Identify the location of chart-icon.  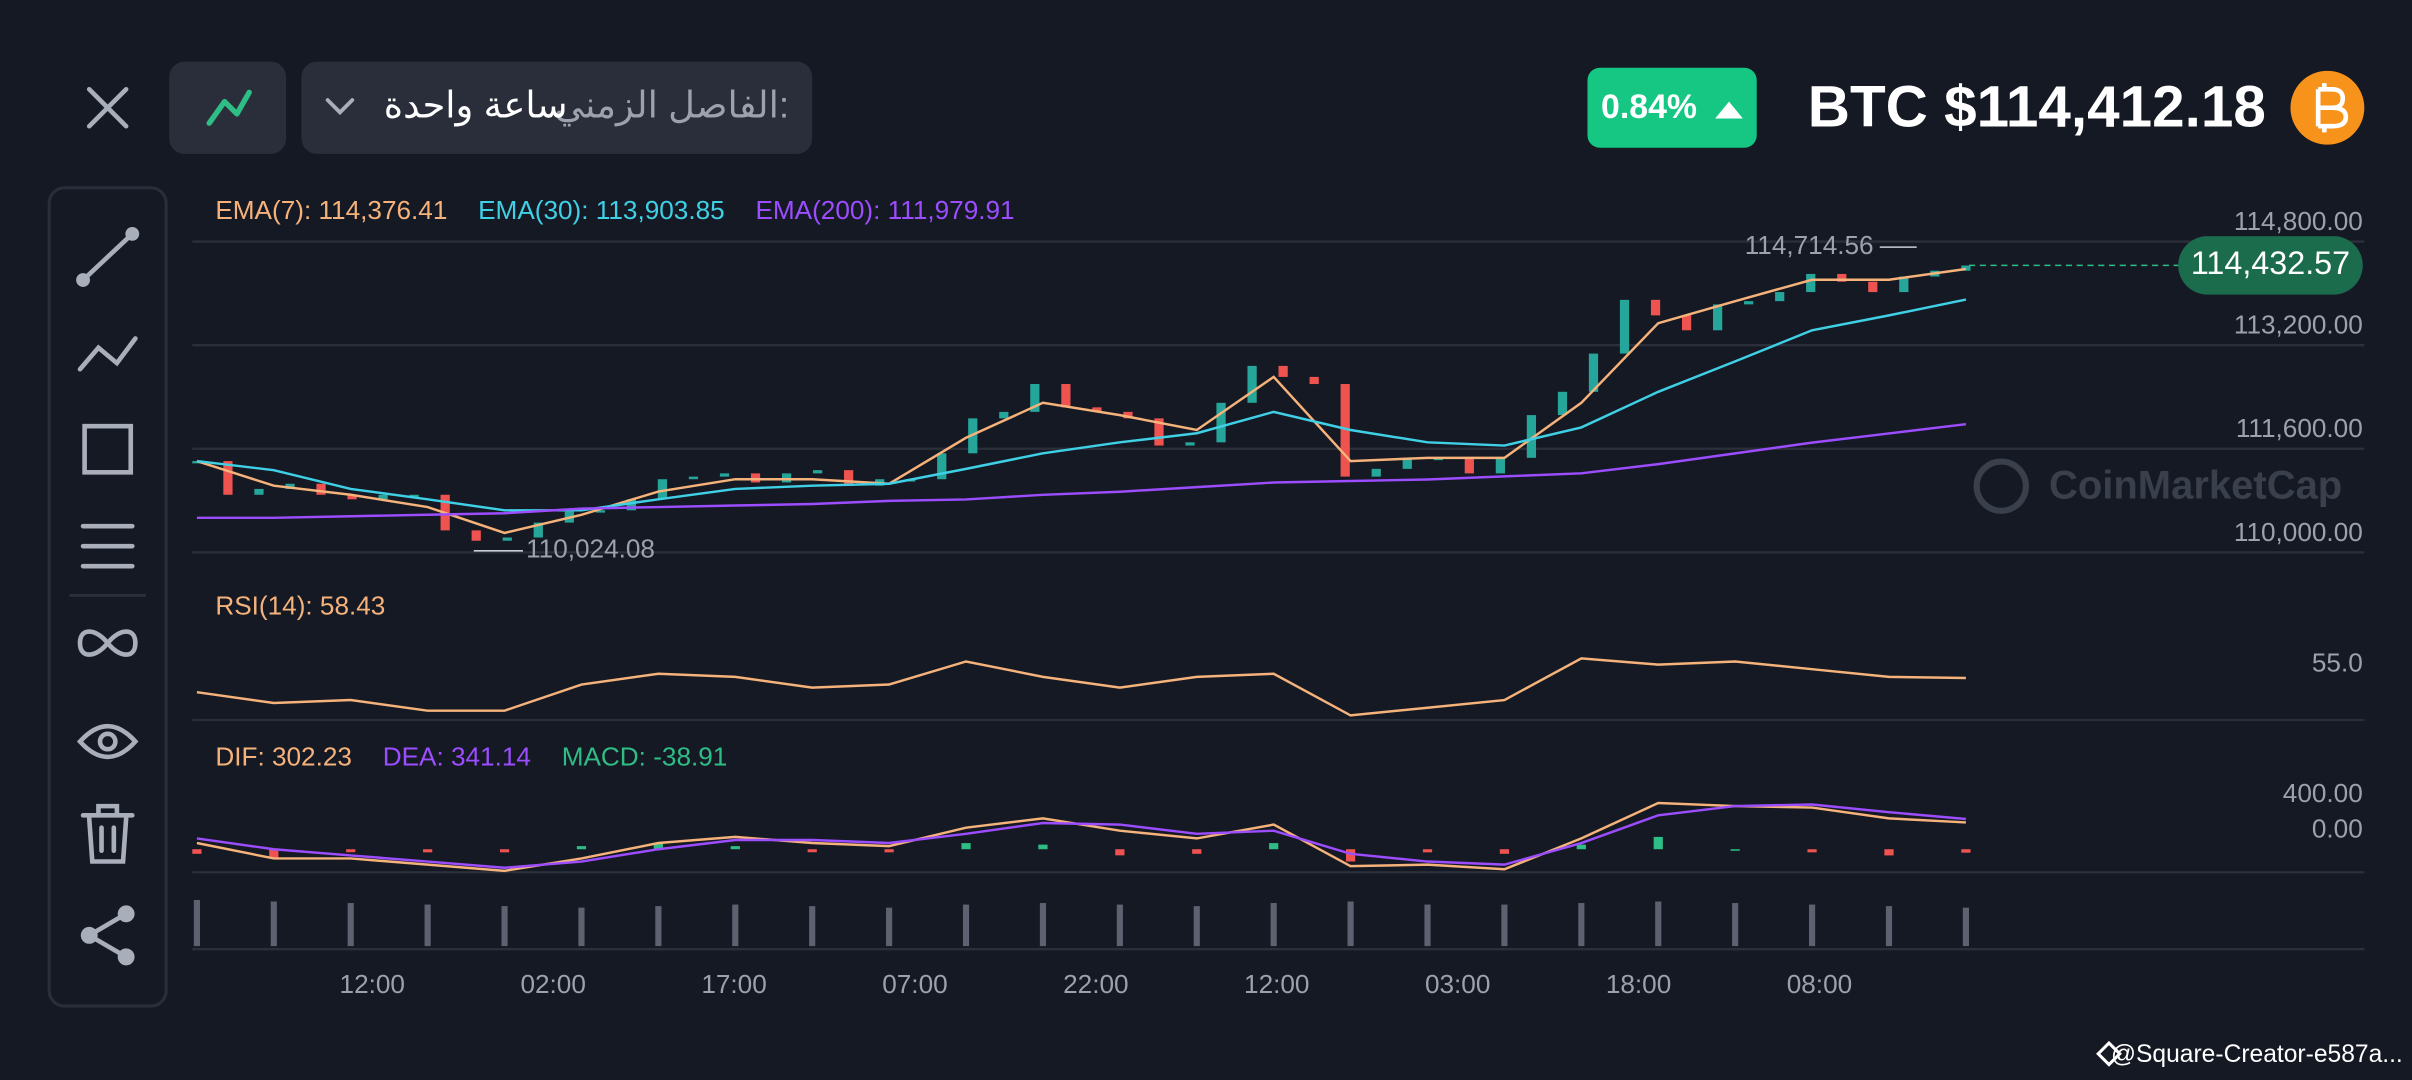
(229, 107).